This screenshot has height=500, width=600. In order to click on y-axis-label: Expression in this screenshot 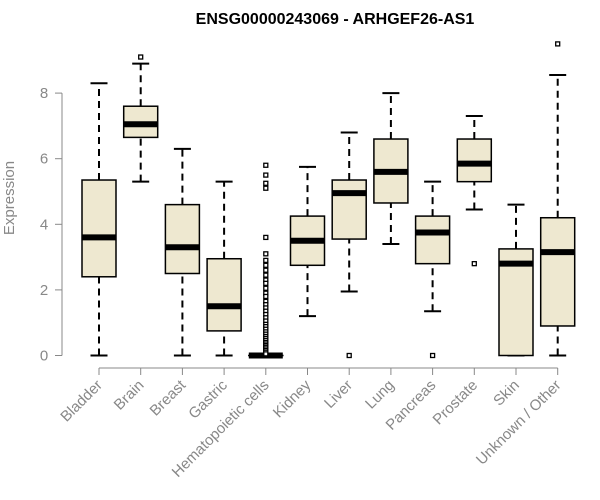, I will do `click(9, 198)`.